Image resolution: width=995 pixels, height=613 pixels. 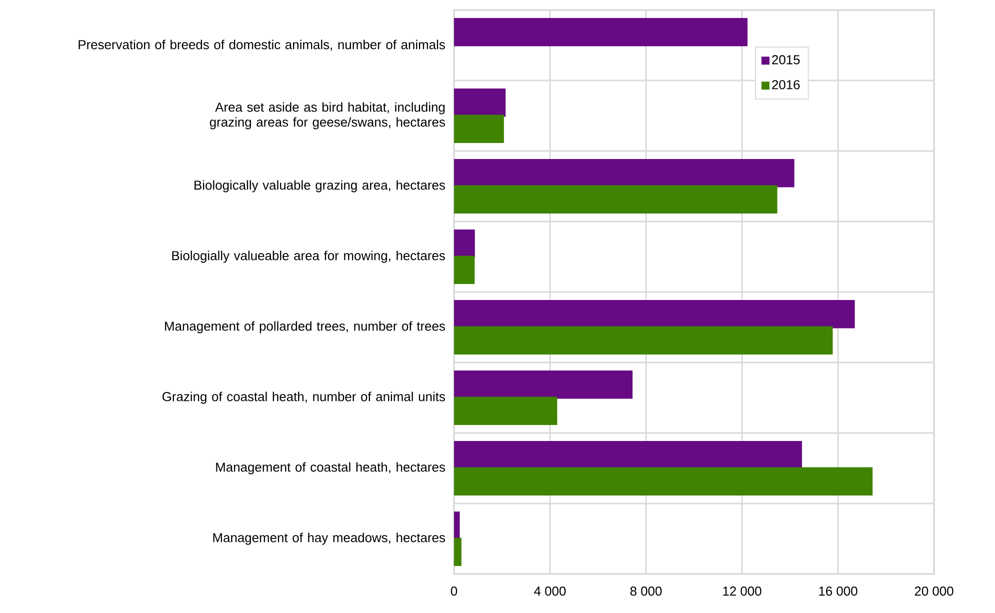 What do you see at coordinates (330, 468) in the screenshot?
I see `y-tick-label: Management of coastal heath, hectares` at bounding box center [330, 468].